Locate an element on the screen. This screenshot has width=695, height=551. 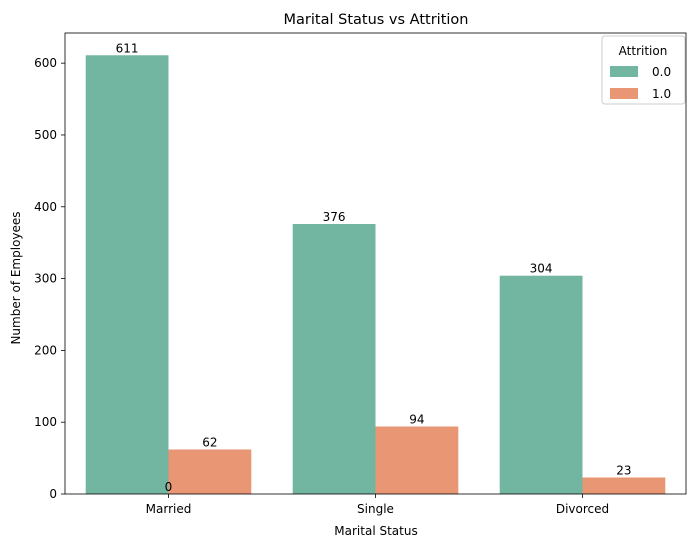
legend-frame is located at coordinates (643, 70).